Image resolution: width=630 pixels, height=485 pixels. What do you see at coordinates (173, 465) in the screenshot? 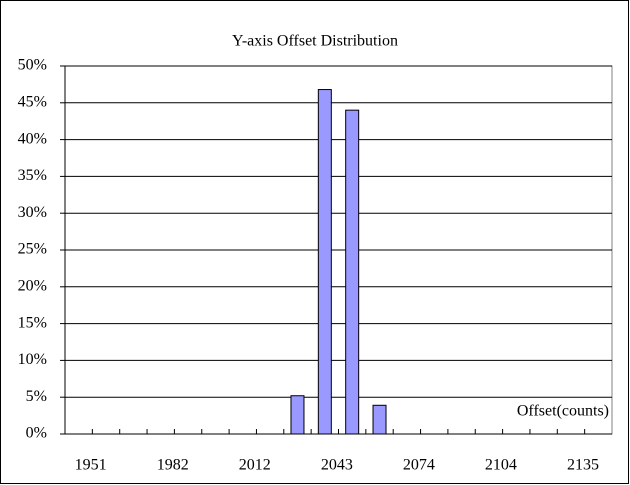
I see `x-tick-label: 1982` at bounding box center [173, 465].